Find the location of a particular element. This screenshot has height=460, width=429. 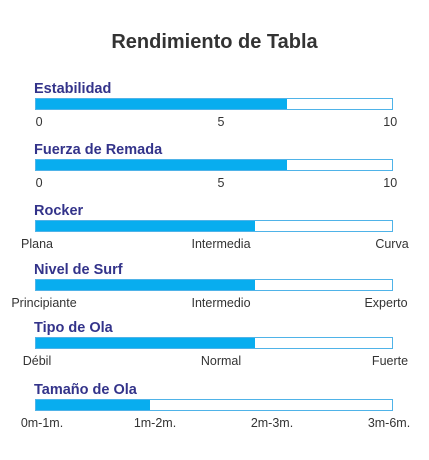

metric-row: Tipo de Ola Débil Normal Fuerte is located at coordinates (214, 348).